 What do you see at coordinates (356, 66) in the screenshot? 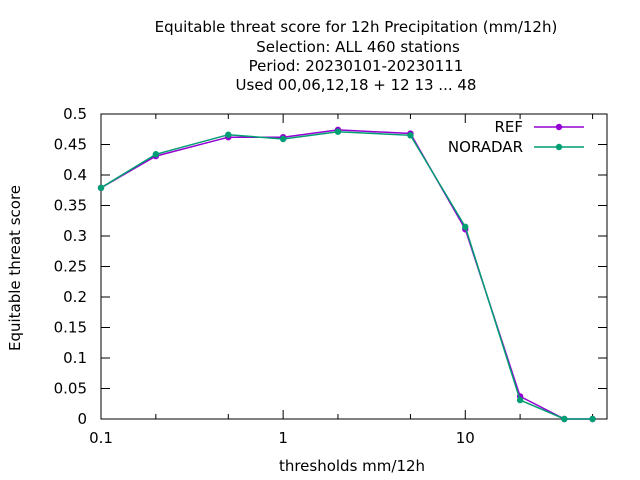
I see `title-line-3: Period: 20230101-20230111` at bounding box center [356, 66].